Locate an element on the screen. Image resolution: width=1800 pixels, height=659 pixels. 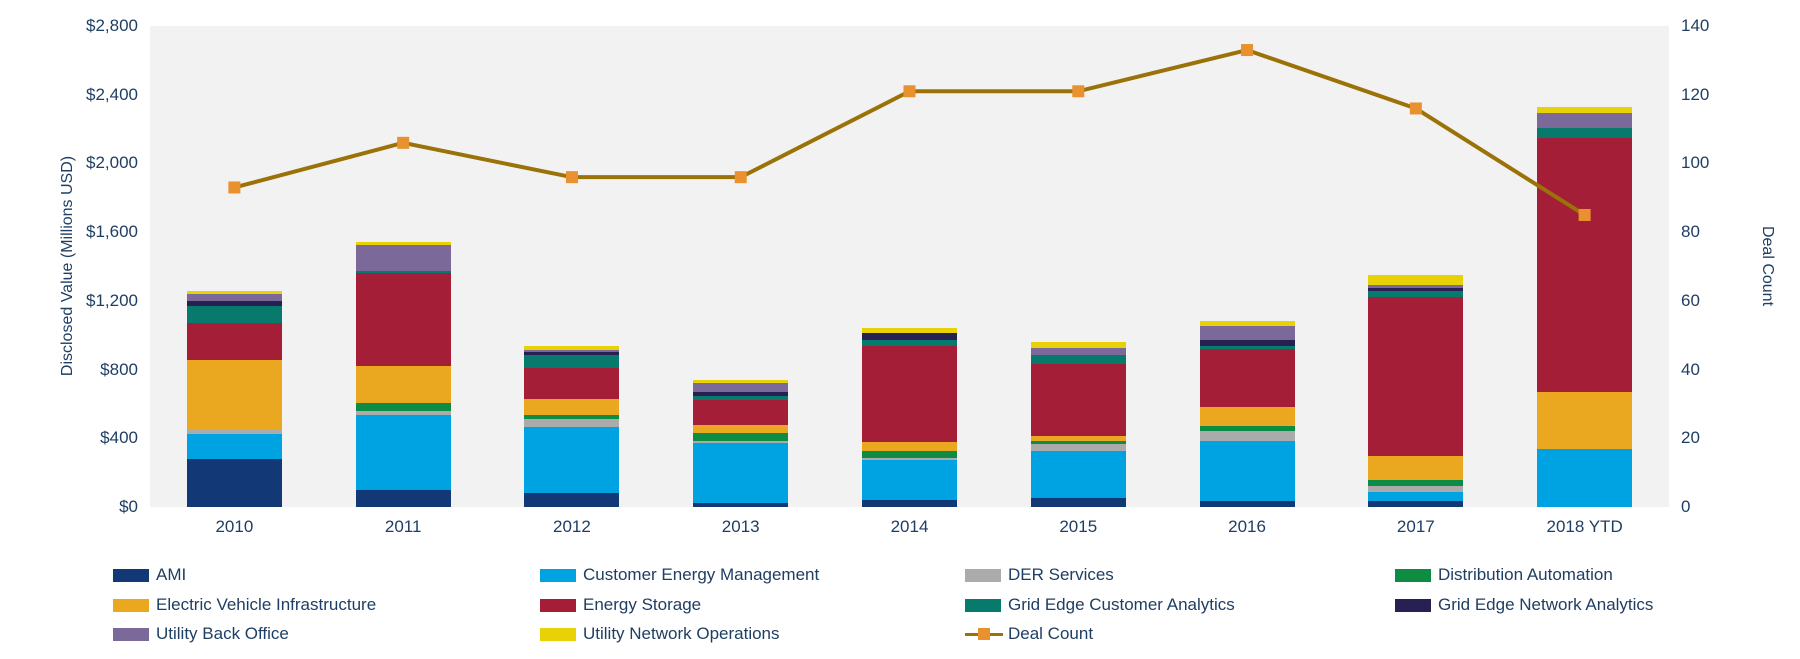
legend-label: Energy Storage is located at coordinates (642, 604).